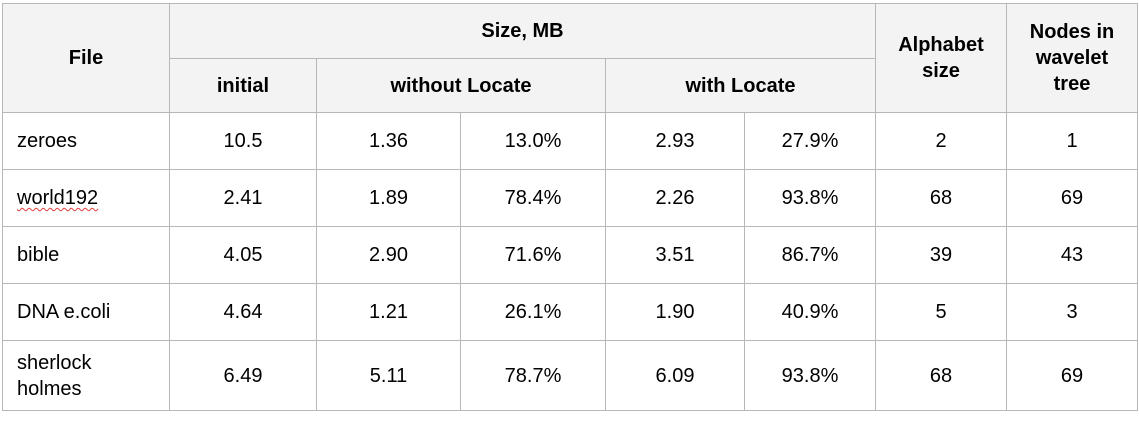  What do you see at coordinates (243, 312) in the screenshot?
I see `cell-initial: 4.64` at bounding box center [243, 312].